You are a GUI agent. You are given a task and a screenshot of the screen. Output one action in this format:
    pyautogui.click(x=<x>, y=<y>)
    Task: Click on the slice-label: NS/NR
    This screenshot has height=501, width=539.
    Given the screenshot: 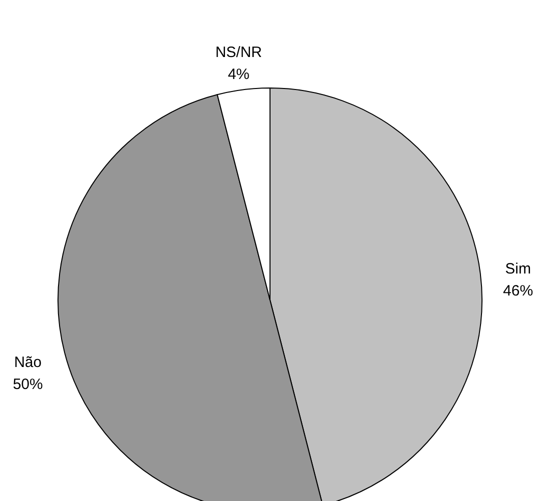 What is the action you would take?
    pyautogui.click(x=238, y=52)
    